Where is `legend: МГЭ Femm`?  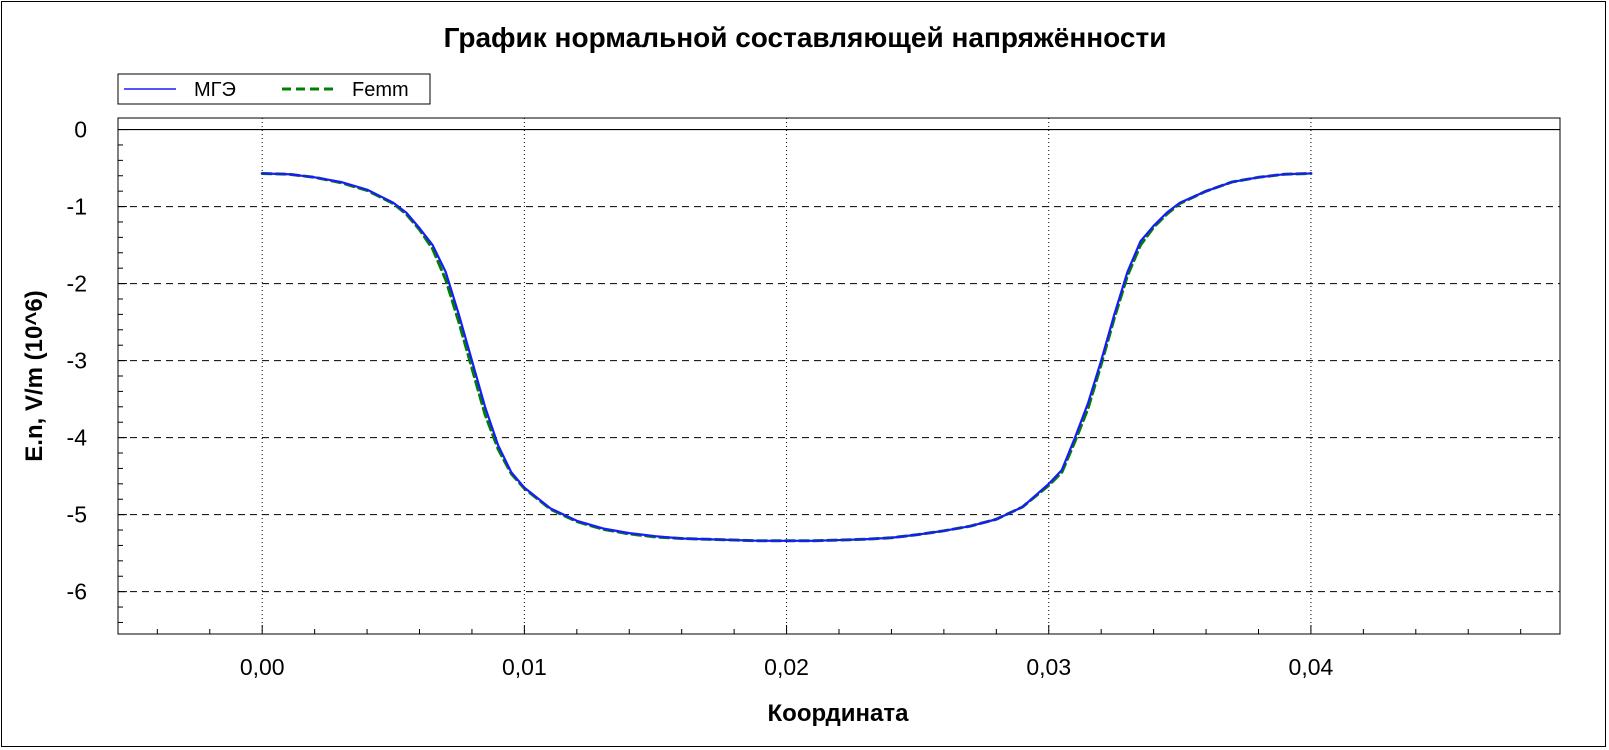
legend: МГЭ Femm is located at coordinates (274, 89).